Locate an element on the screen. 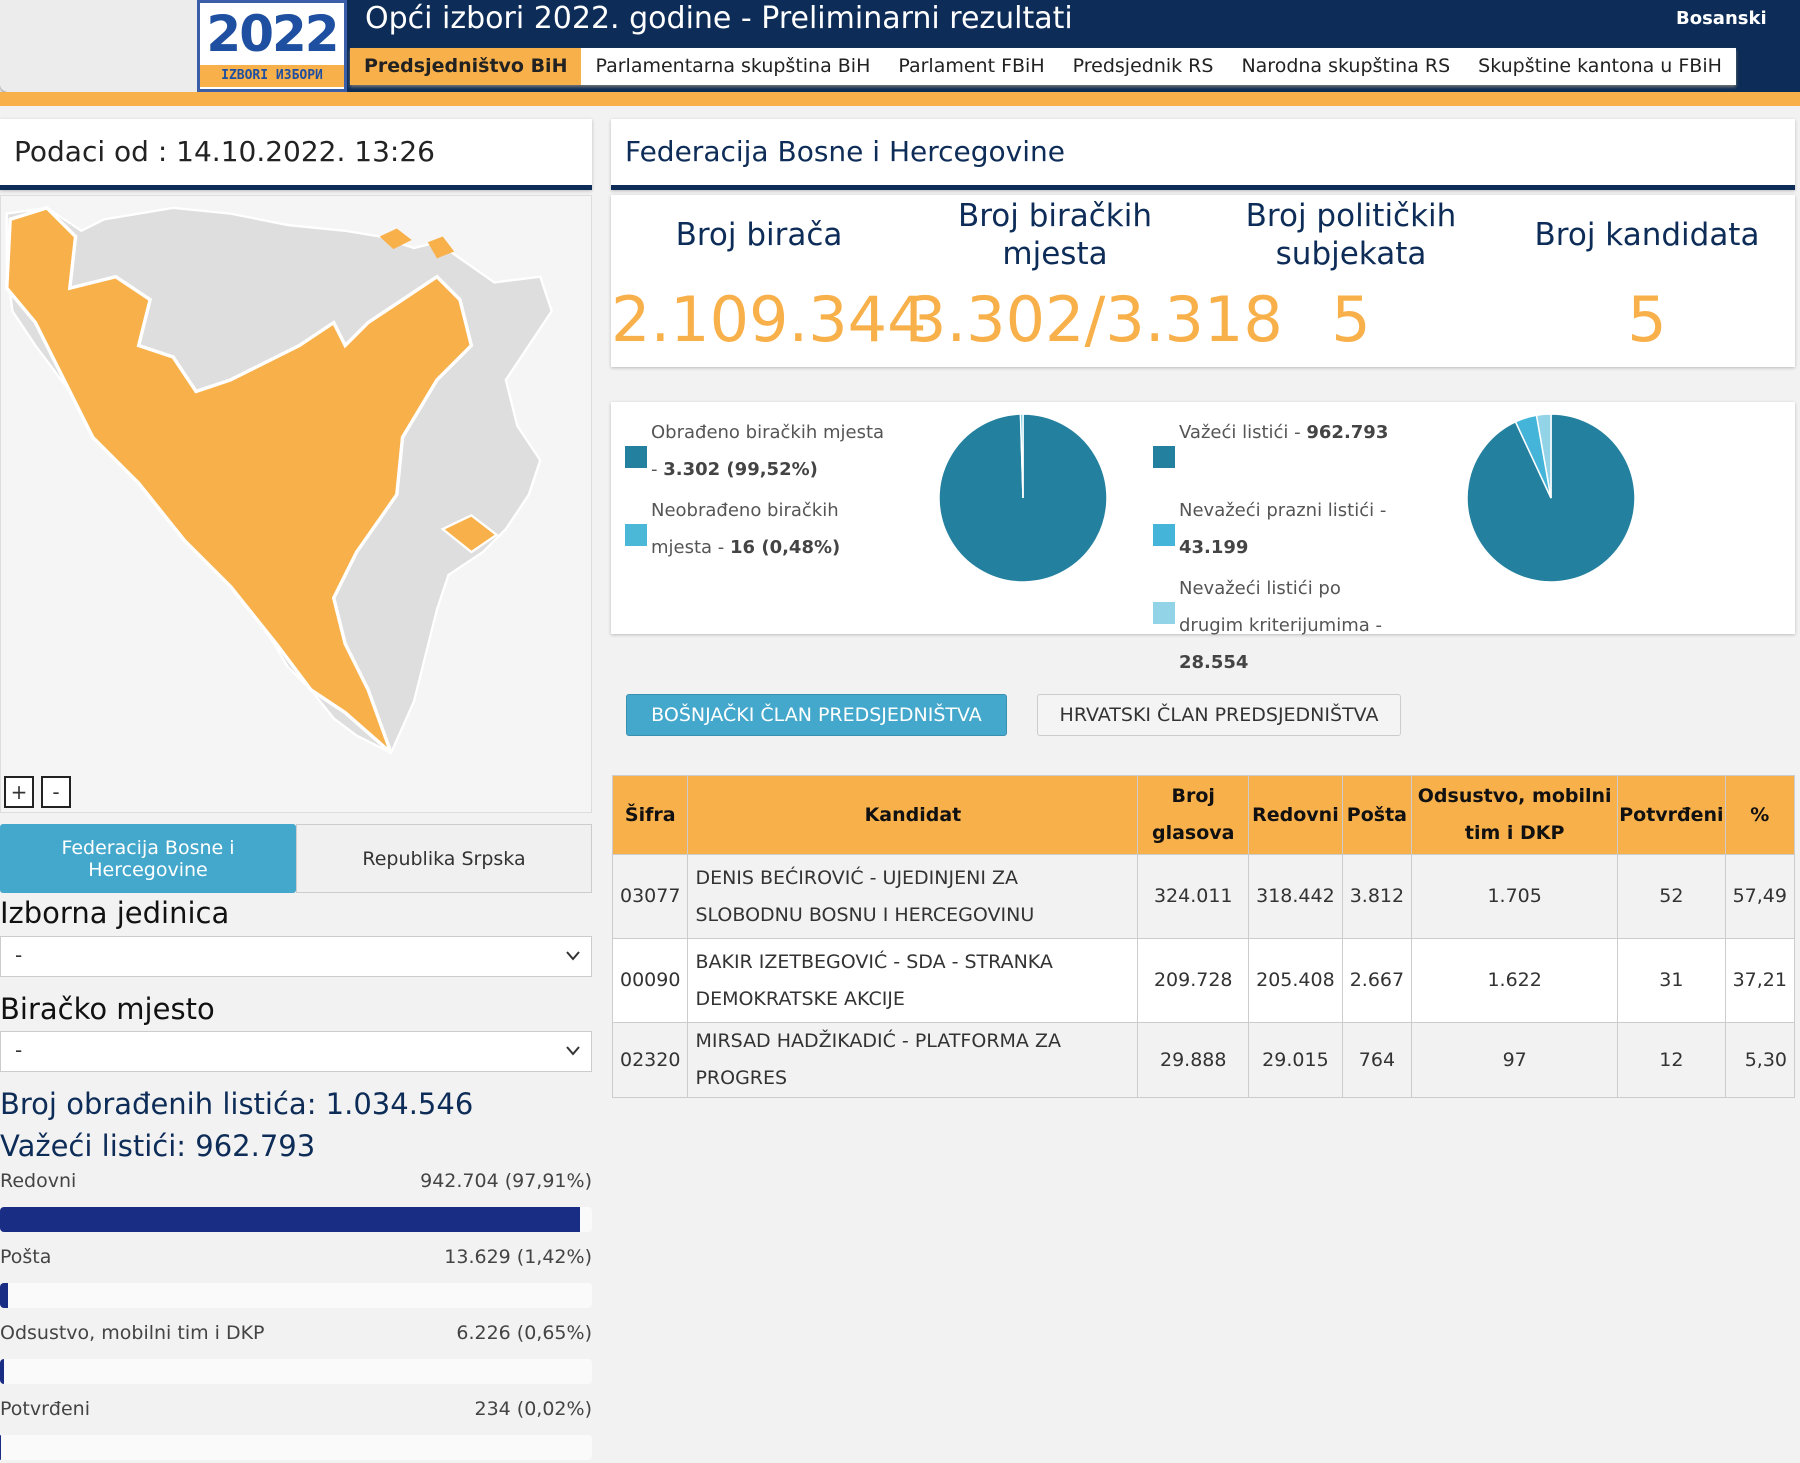  table-cell: MIRSAD HADŽIKADIĆ - PLATFORMA ZA PROGRES is located at coordinates (913, 1060).